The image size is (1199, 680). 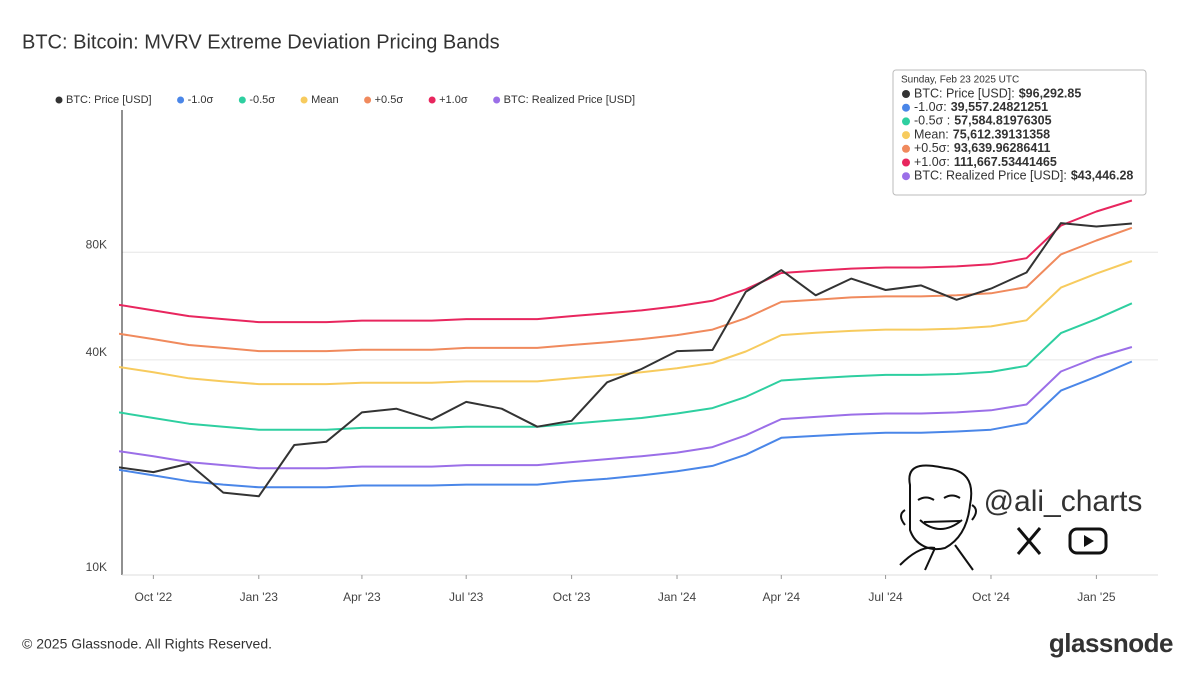 I want to click on x-tick-label: Oct '23, so click(x=572, y=597).